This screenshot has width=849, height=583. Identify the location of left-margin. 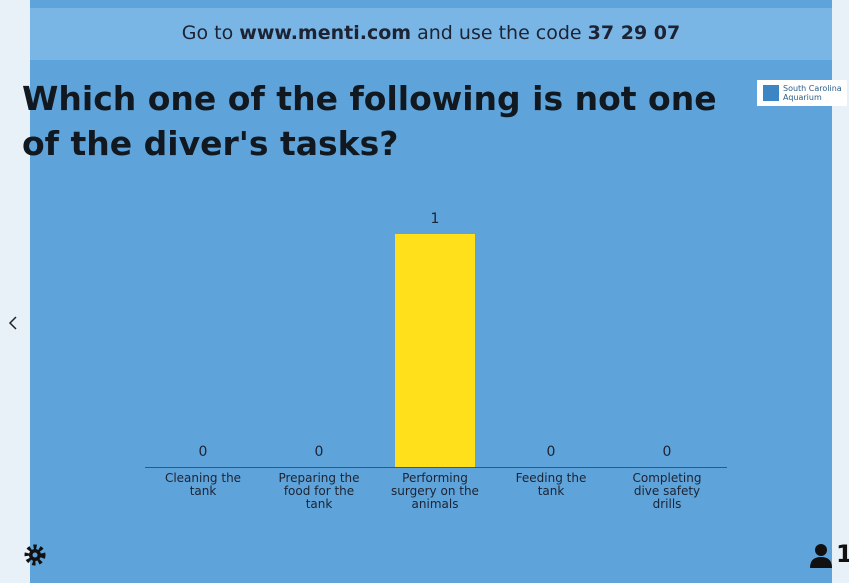
(15, 291).